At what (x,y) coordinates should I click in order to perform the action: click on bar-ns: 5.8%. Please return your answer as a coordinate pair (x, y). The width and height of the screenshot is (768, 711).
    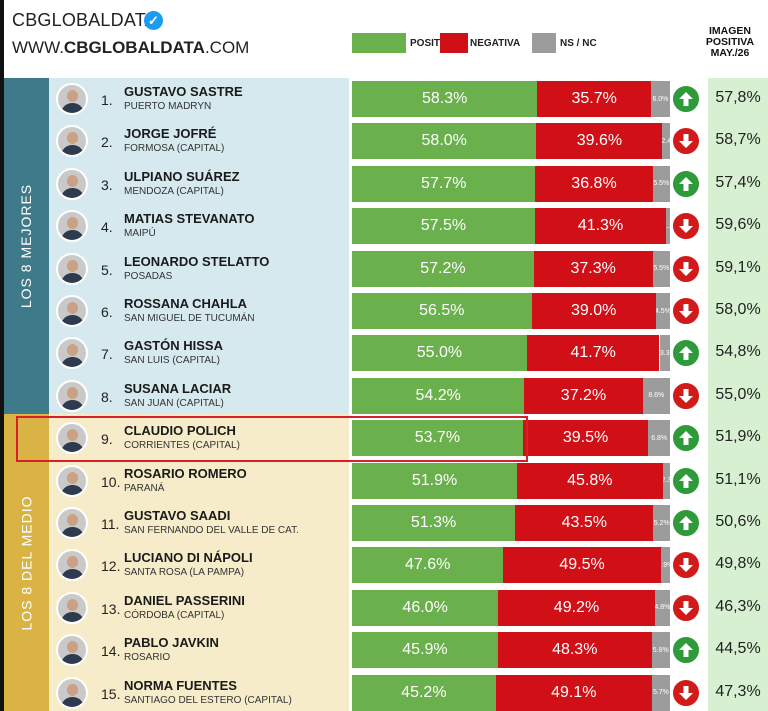
    Looking at the image, I should click on (660, 650).